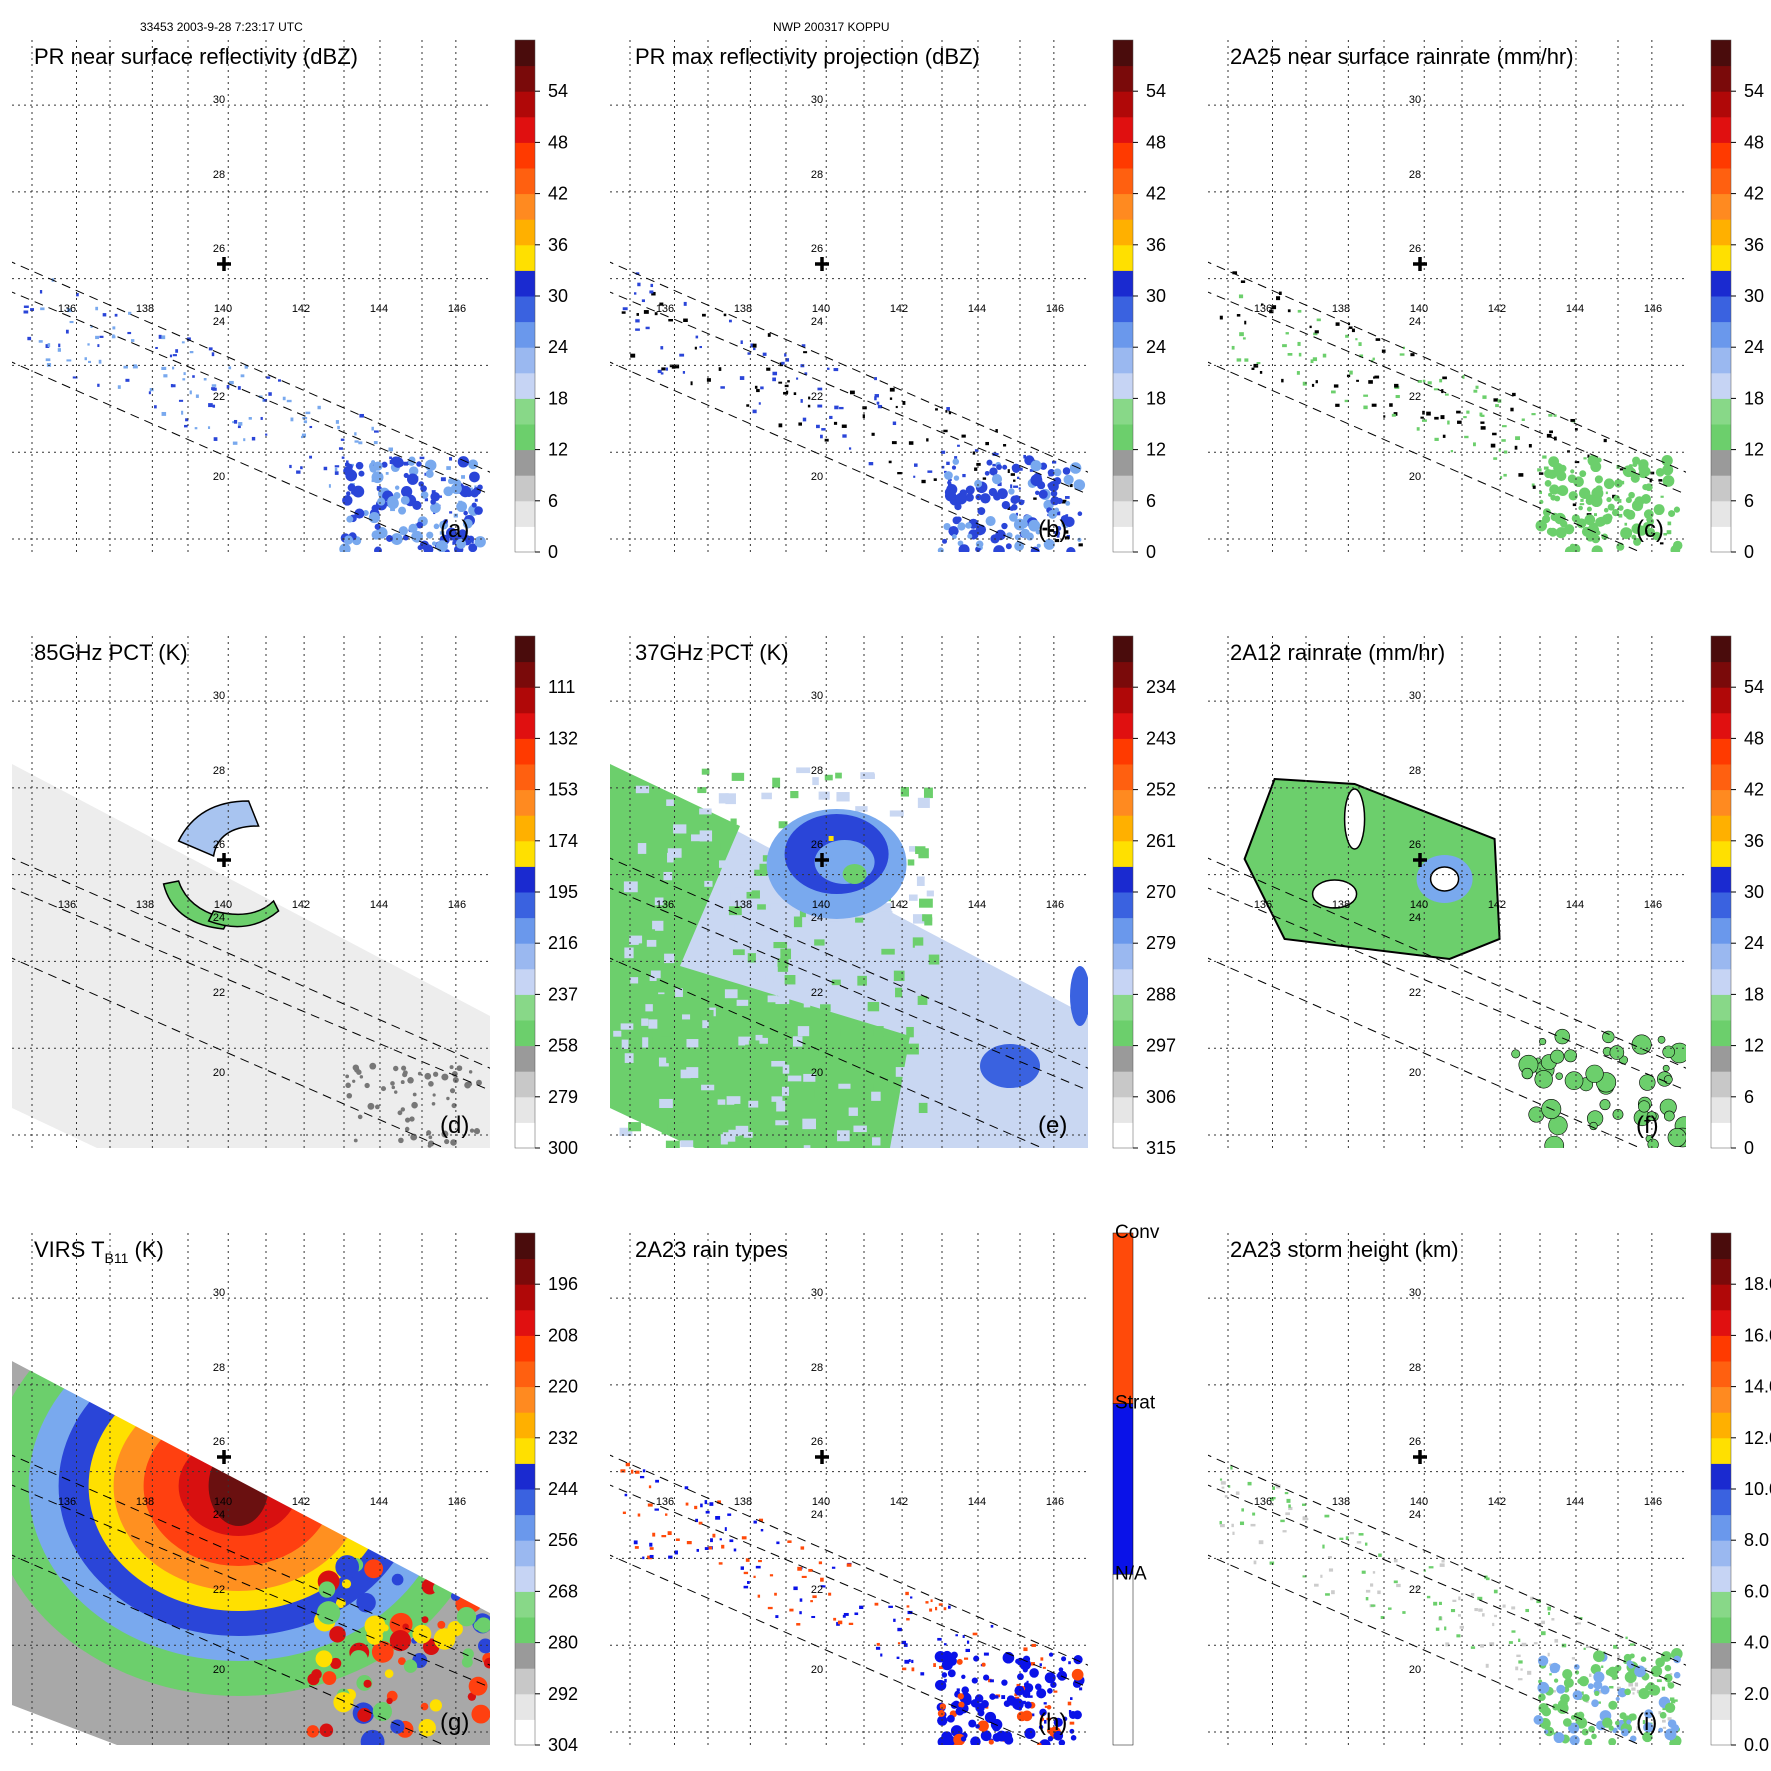 Image resolution: width=1771 pixels, height=1771 pixels. I want to click on colorbar-tick-label: 0, so click(1749, 552).